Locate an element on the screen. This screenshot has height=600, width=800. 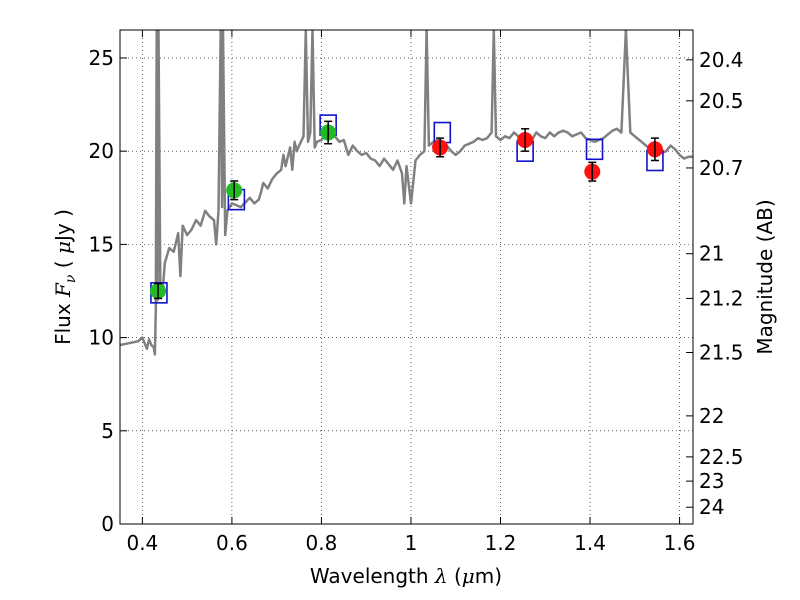
mag-tick-label: 24 is located at coordinates (711, 507).